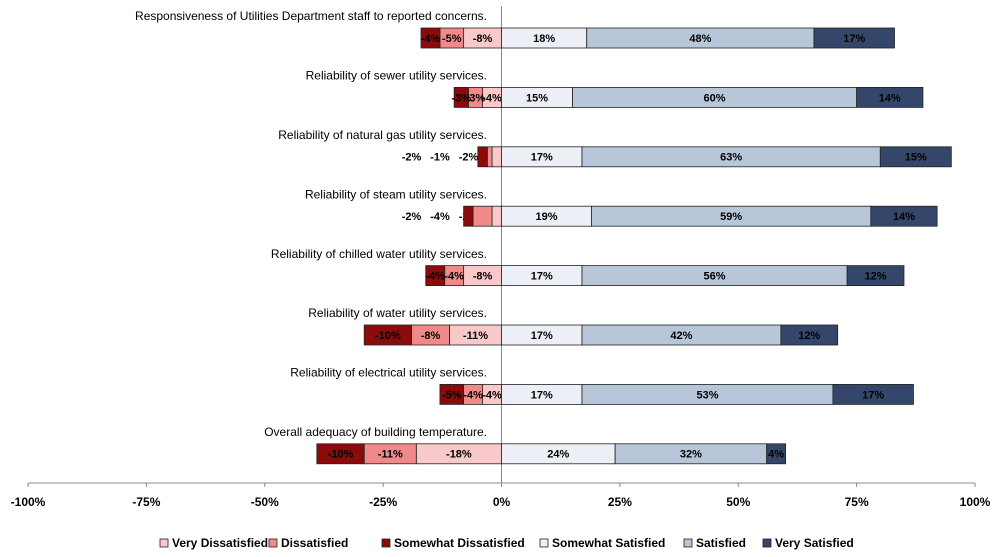 The height and width of the screenshot is (557, 1003). I want to click on x-tick-label: 75%, so click(857, 502).